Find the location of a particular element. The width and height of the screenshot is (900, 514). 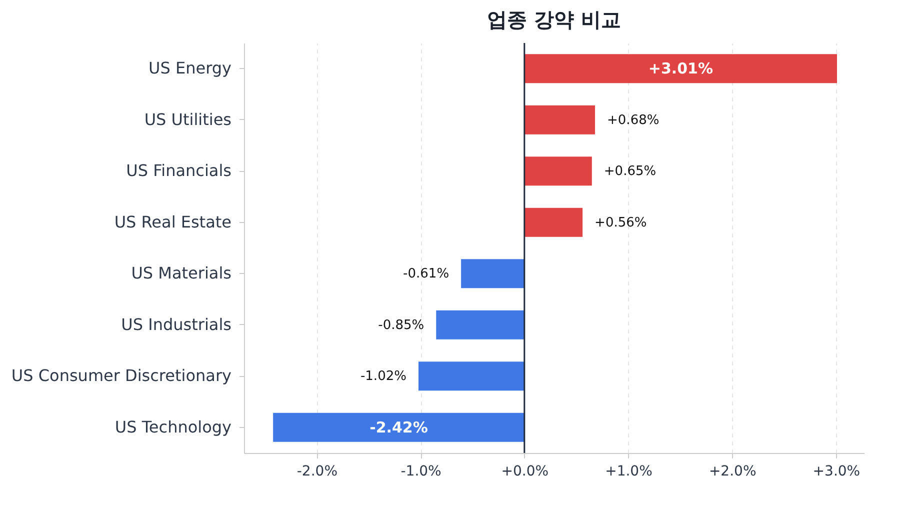

x-tick-label: +2.0% is located at coordinates (732, 472).